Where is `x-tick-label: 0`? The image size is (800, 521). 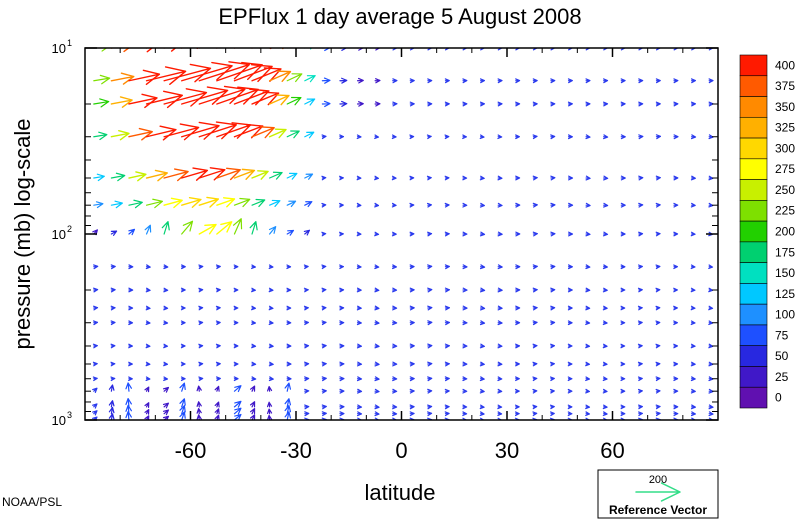
x-tick-label: 0 is located at coordinates (401, 450).